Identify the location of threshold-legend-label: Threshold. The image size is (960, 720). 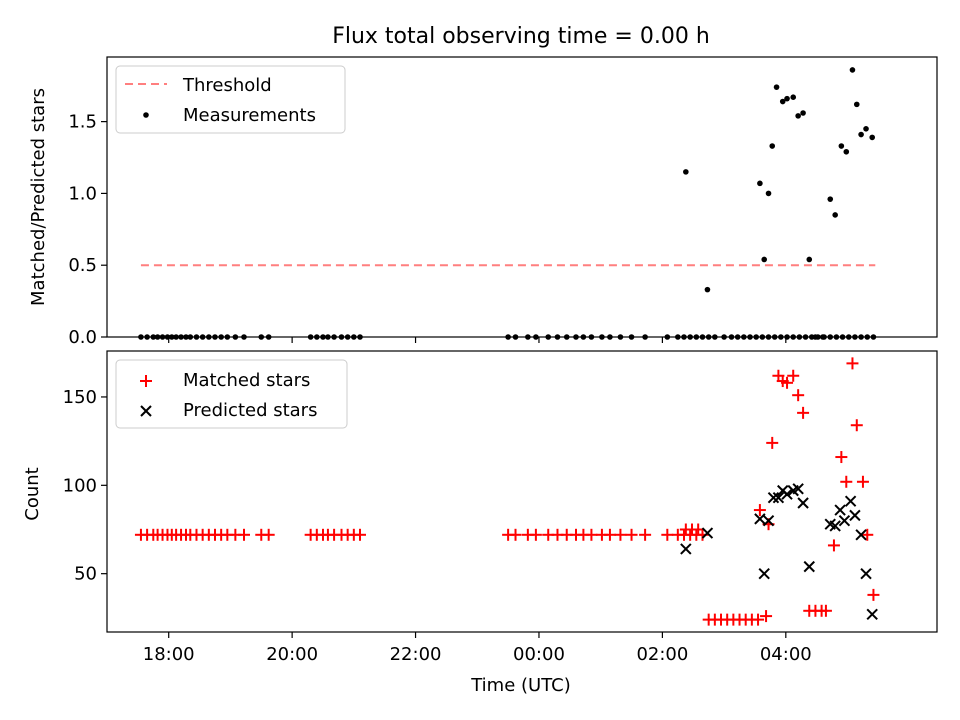
(227, 85).